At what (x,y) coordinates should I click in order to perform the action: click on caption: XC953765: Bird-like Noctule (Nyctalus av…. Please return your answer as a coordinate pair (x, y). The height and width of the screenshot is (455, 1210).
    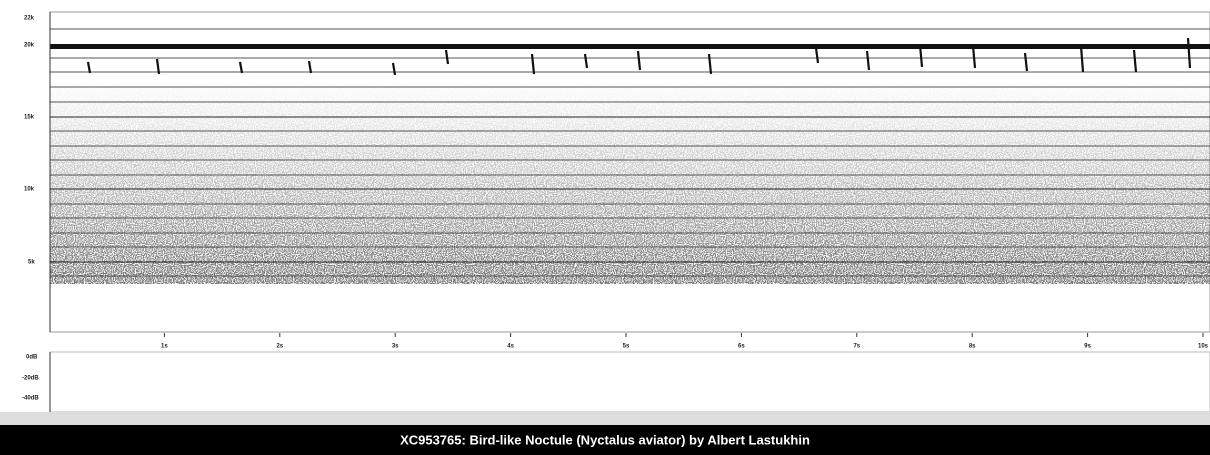
    Looking at the image, I should click on (605, 439).